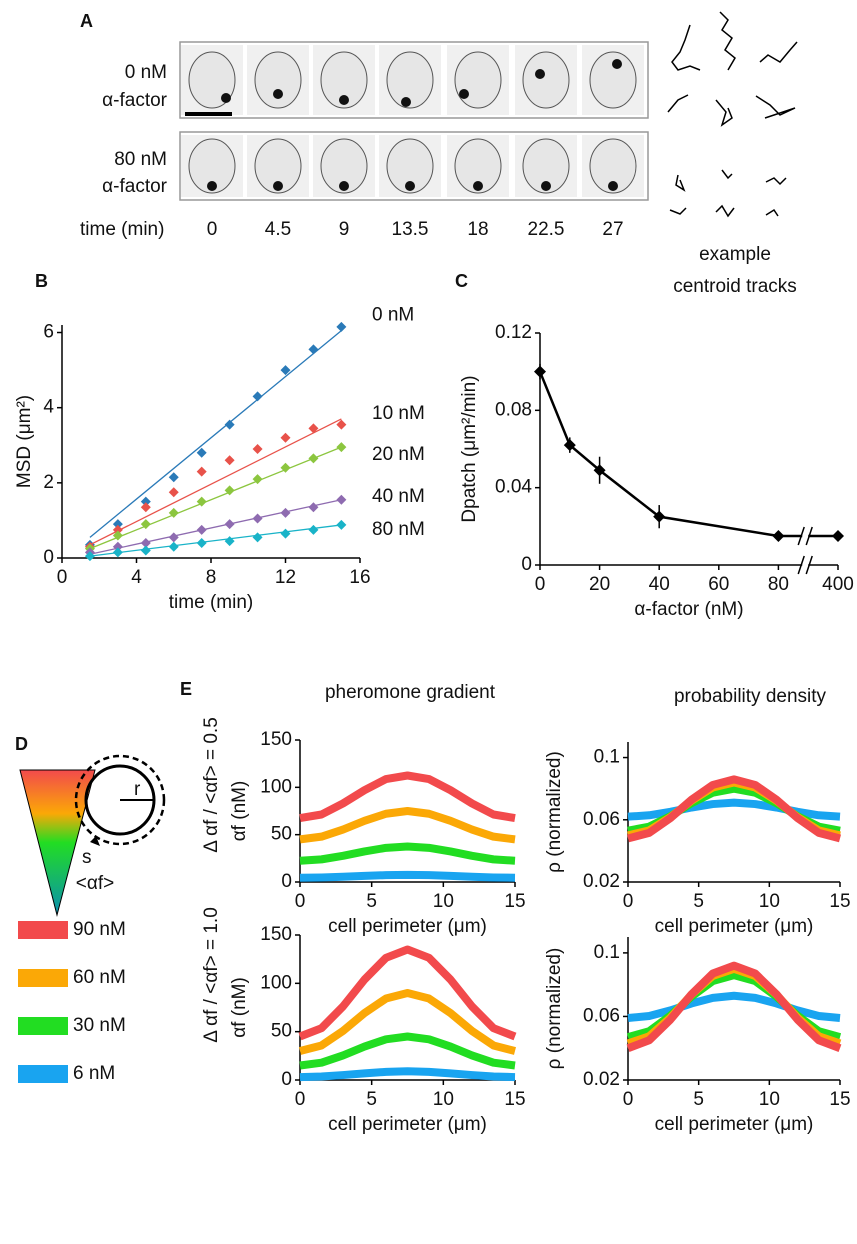 This screenshot has height=1244, width=857. I want to click on y-tick-label: 0.1, so click(607, 757).